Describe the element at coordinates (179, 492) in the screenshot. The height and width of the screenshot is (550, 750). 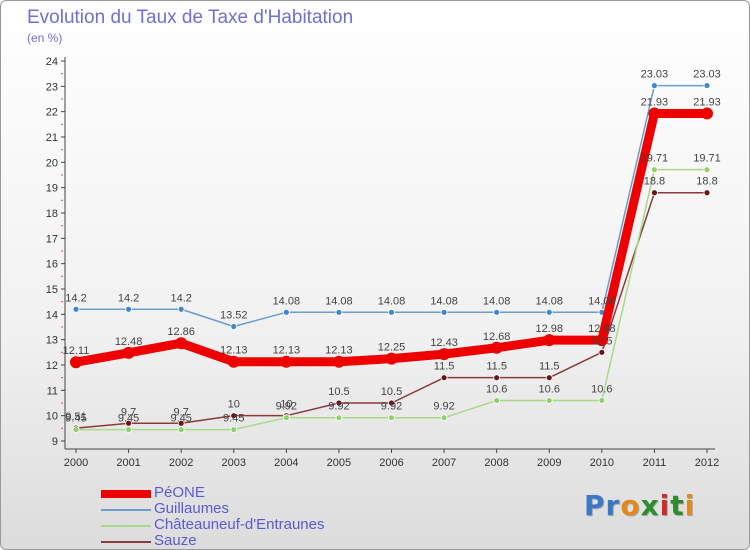
I see `legend-label-peone: PéONE` at that location.